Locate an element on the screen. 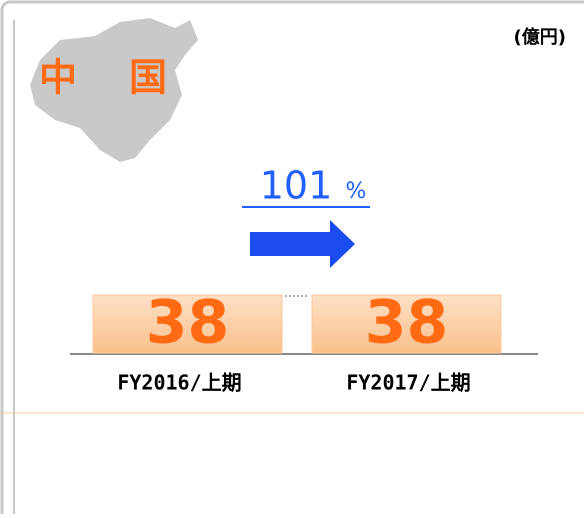 This screenshot has width=584, height=518. growth: 101 is located at coordinates (296, 186).